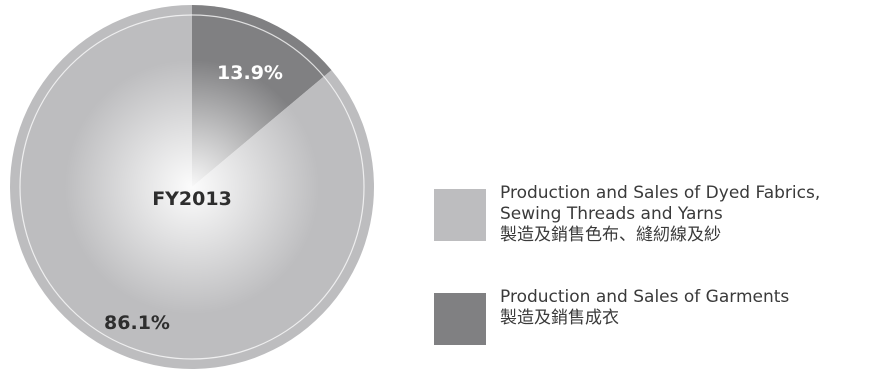 The image size is (876, 370). Describe the element at coordinates (137, 323) in the screenshot. I see `slice-value-label-fabrics: 86.1%` at that location.